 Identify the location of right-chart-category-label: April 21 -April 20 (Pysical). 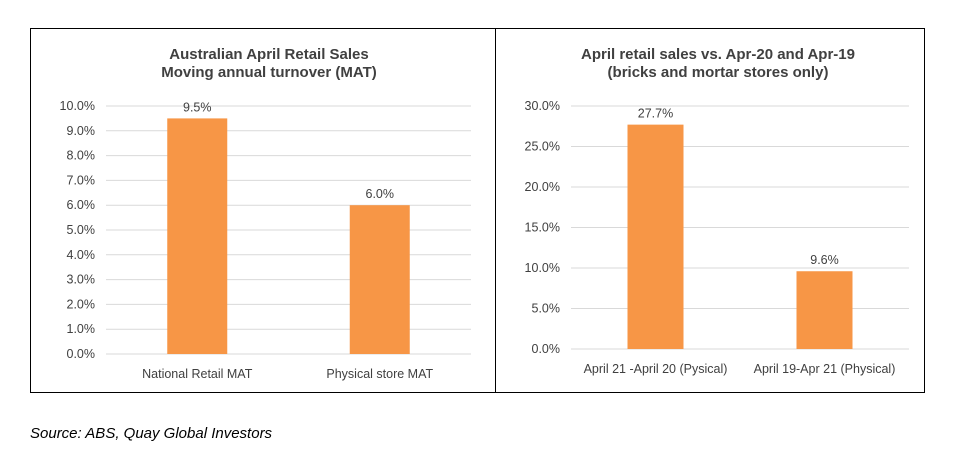
(656, 369).